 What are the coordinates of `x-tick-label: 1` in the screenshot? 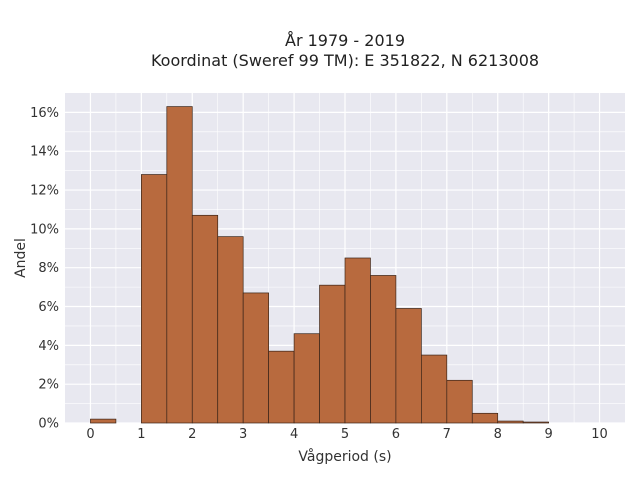 It's located at (141, 434).